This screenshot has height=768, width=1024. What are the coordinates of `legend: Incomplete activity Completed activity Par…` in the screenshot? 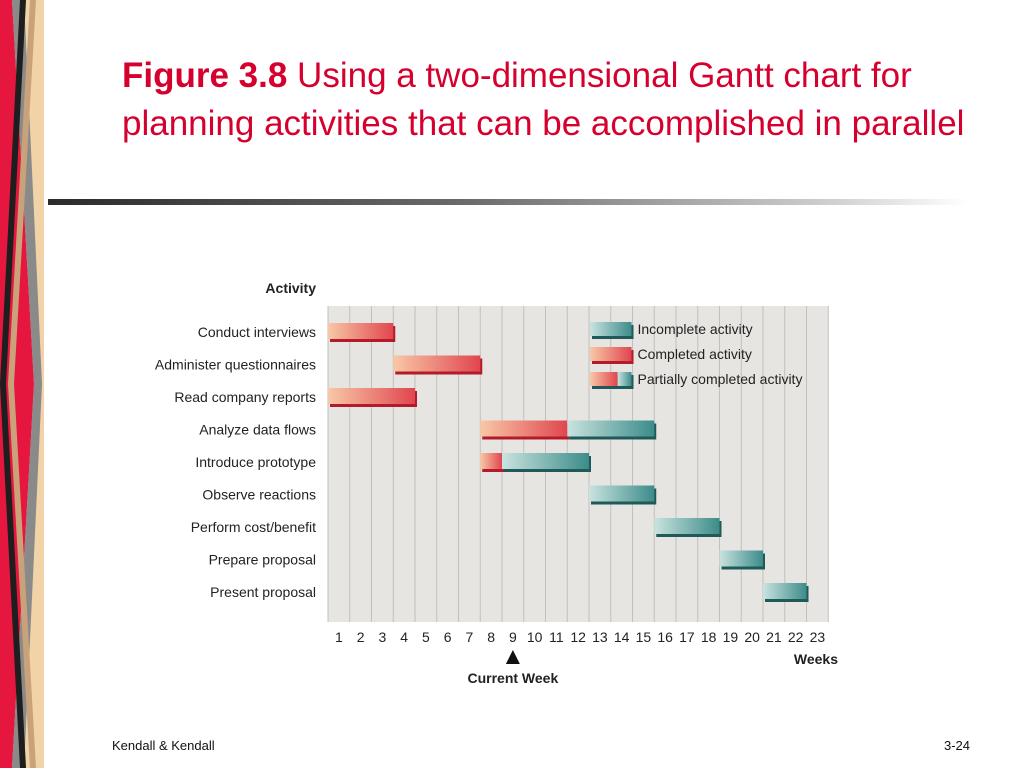 It's located at (696, 355).